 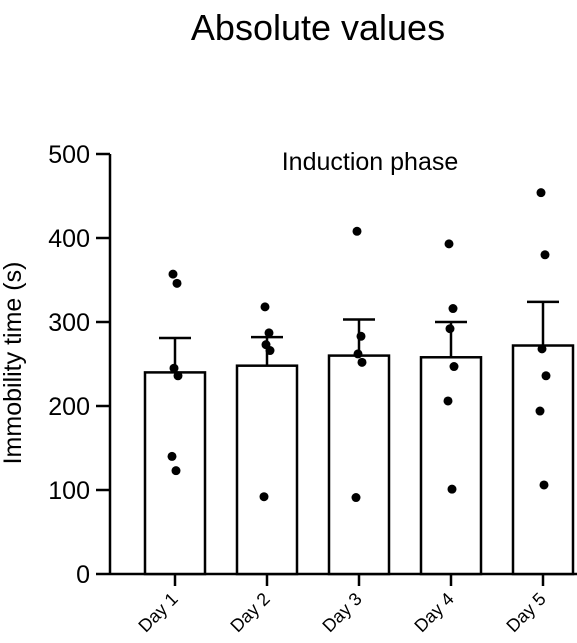 What do you see at coordinates (318, 27) in the screenshot?
I see `chart-title: Absolute values` at bounding box center [318, 27].